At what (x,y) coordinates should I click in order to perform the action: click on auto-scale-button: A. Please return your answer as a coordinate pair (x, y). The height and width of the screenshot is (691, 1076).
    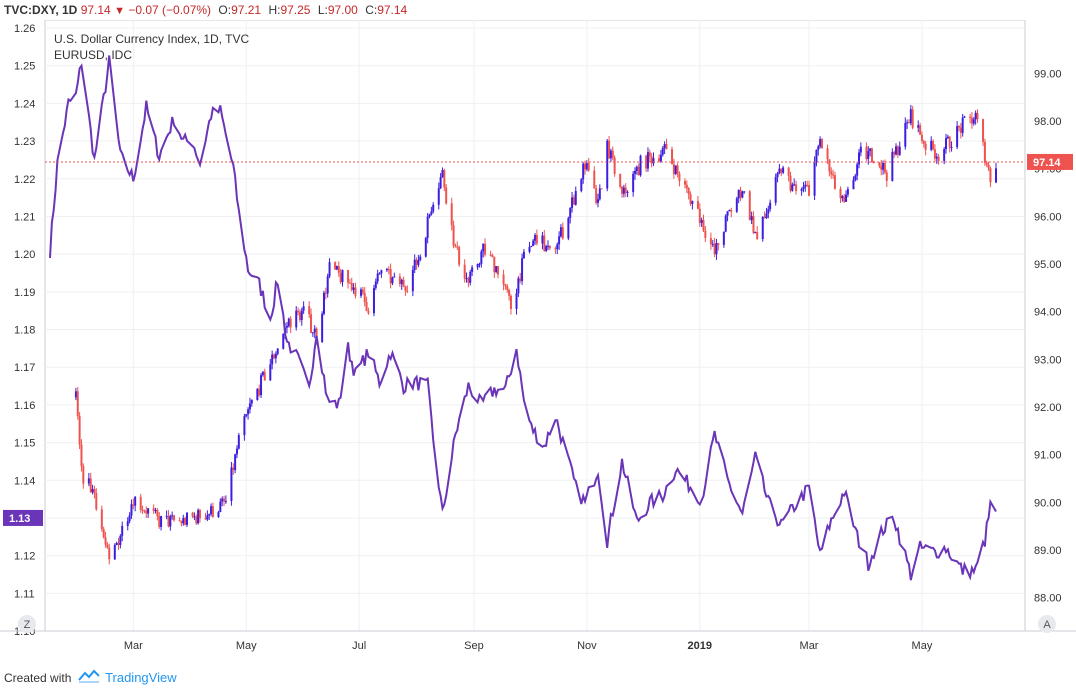
    Looking at the image, I should click on (1047, 624).